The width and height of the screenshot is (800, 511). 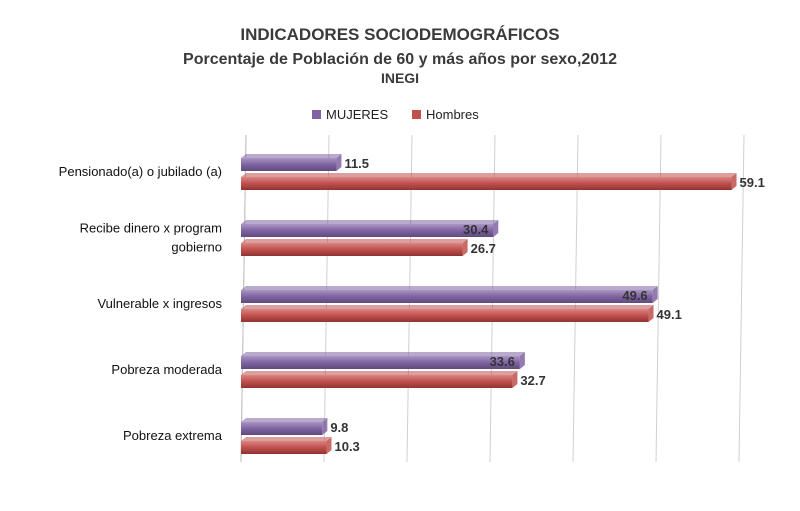 What do you see at coordinates (452, 114) in the screenshot?
I see `legend-label-hombres: Hombres` at bounding box center [452, 114].